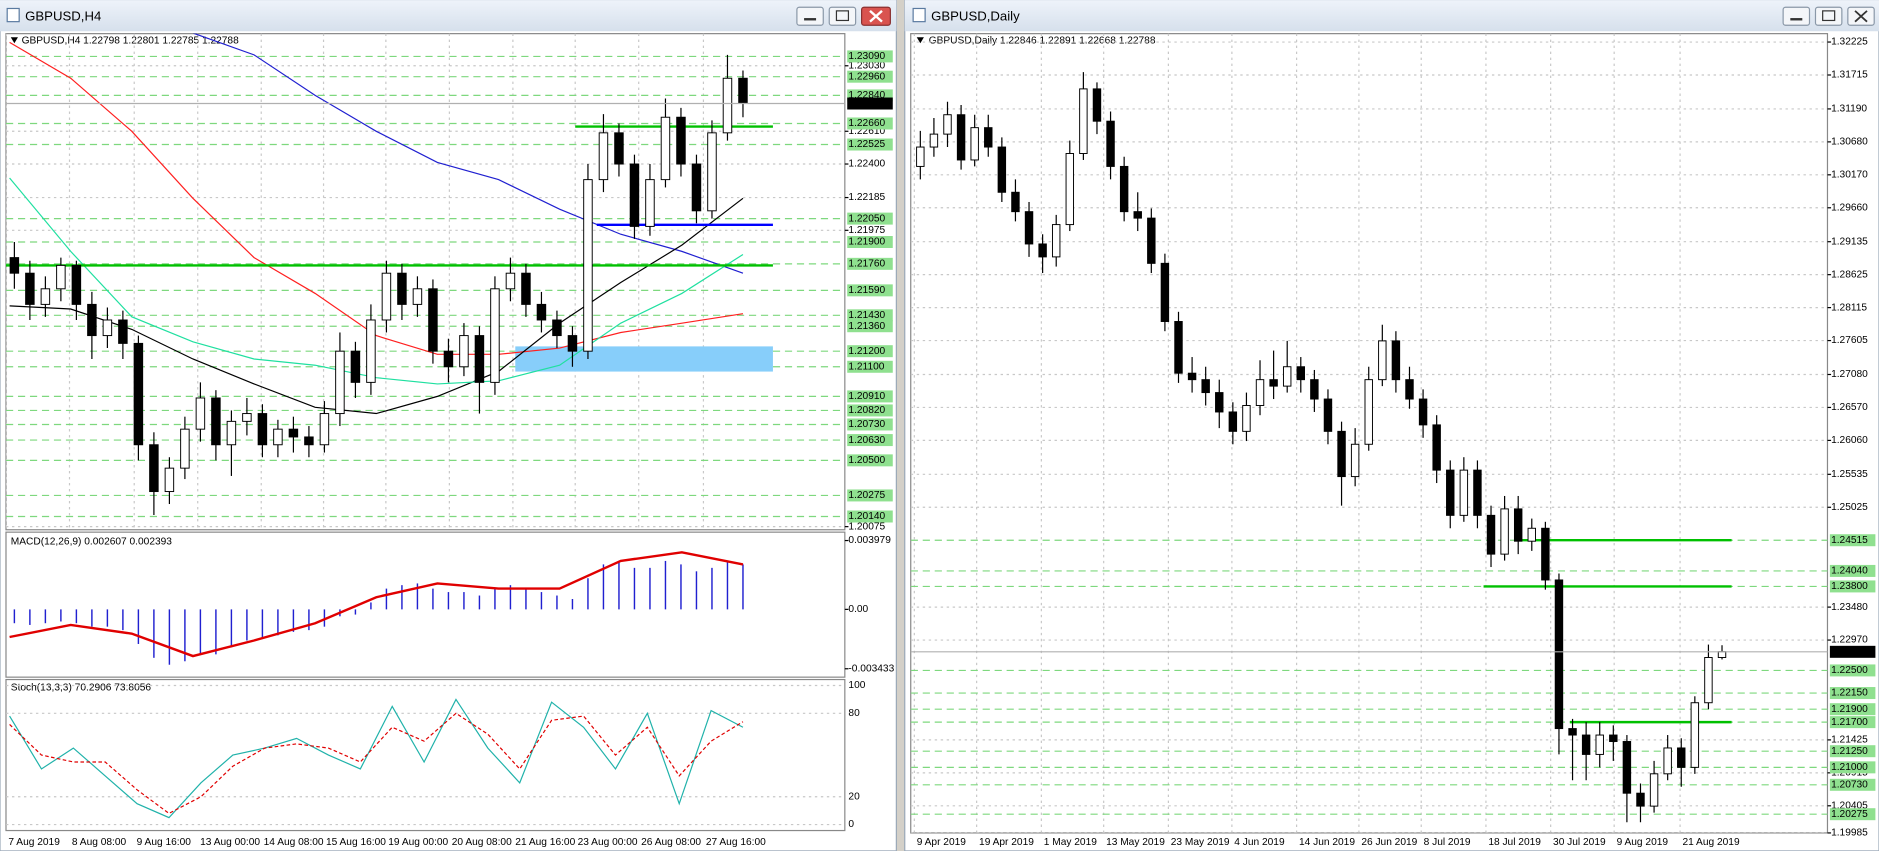  I want to click on y-tick-label: 1.25025, so click(1849, 507).